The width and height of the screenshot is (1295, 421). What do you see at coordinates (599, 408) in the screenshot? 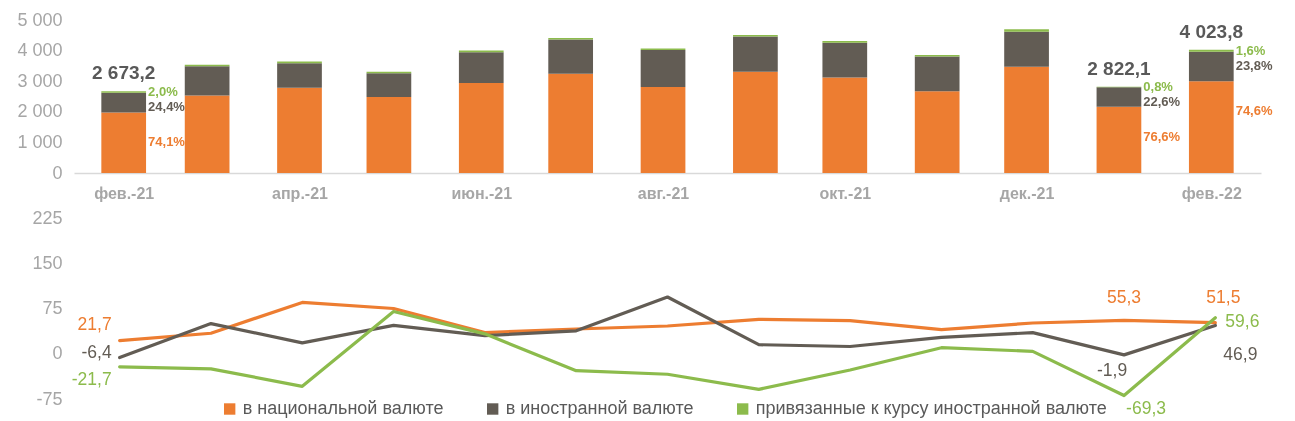
I see `legend-label: в иностранной валюте` at bounding box center [599, 408].